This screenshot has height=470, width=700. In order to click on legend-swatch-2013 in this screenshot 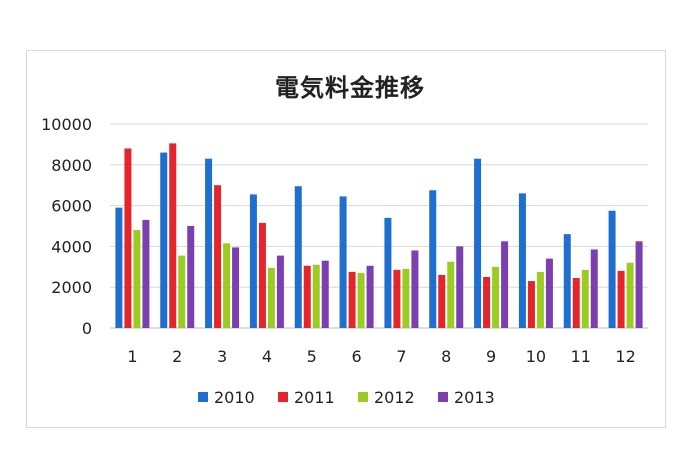, I will do `click(443, 397)`.